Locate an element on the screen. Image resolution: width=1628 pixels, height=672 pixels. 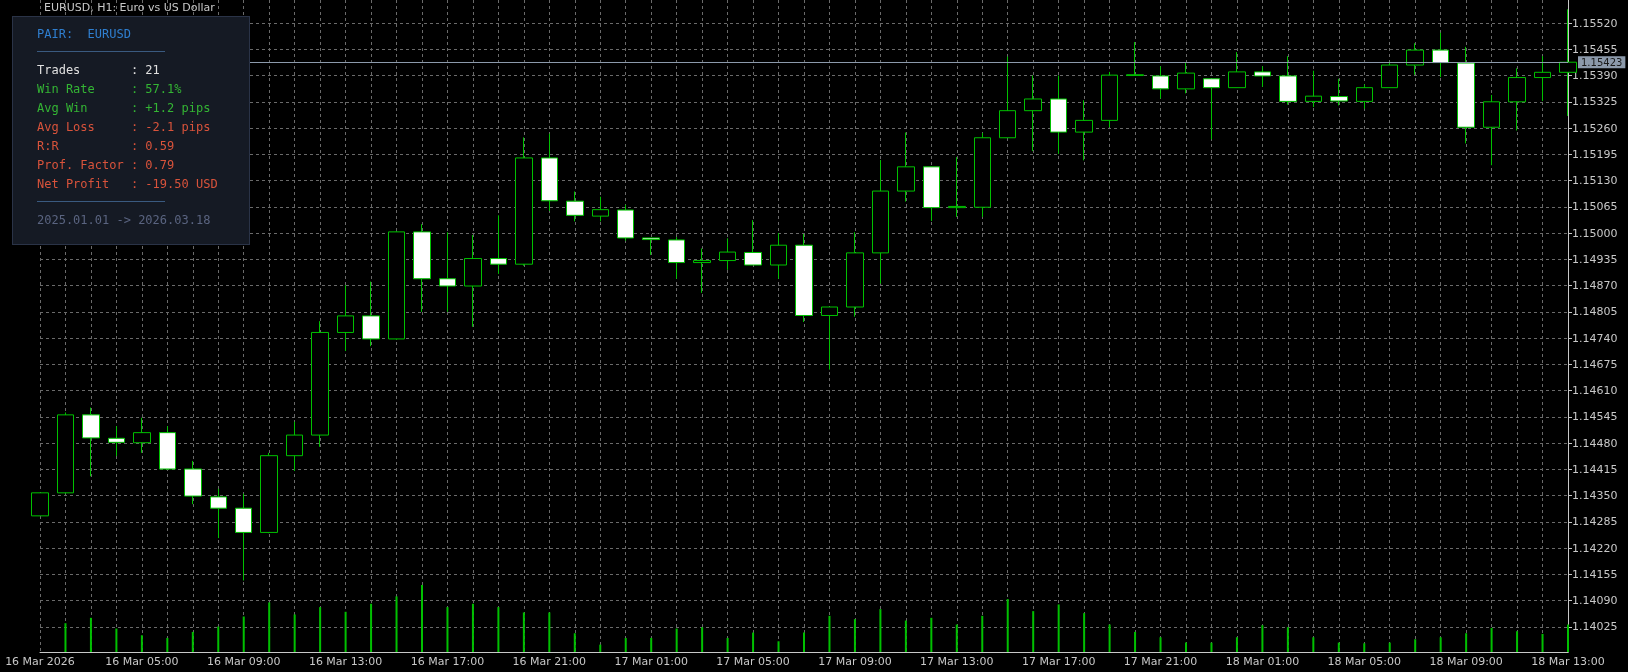
annotation: Net Profit : -19.50 USD is located at coordinates (128, 184).